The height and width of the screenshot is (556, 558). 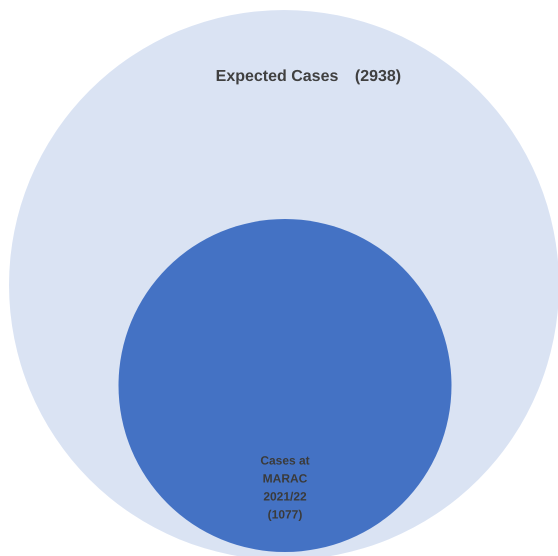 I want to click on data-label: (1077), so click(x=285, y=514).